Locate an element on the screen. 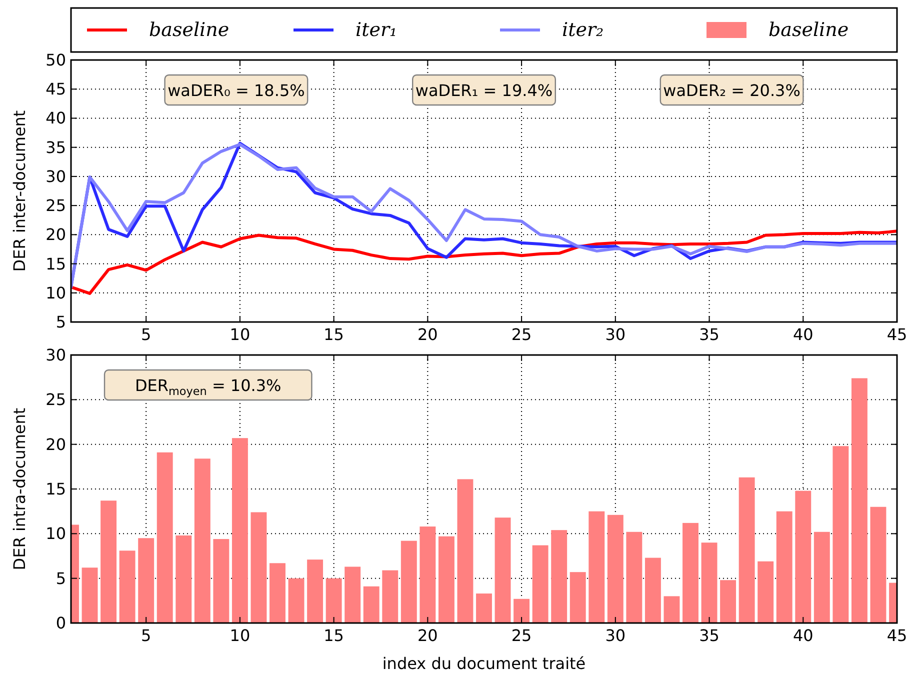  y-axis-title: DER inter-document is located at coordinates (19, 191).